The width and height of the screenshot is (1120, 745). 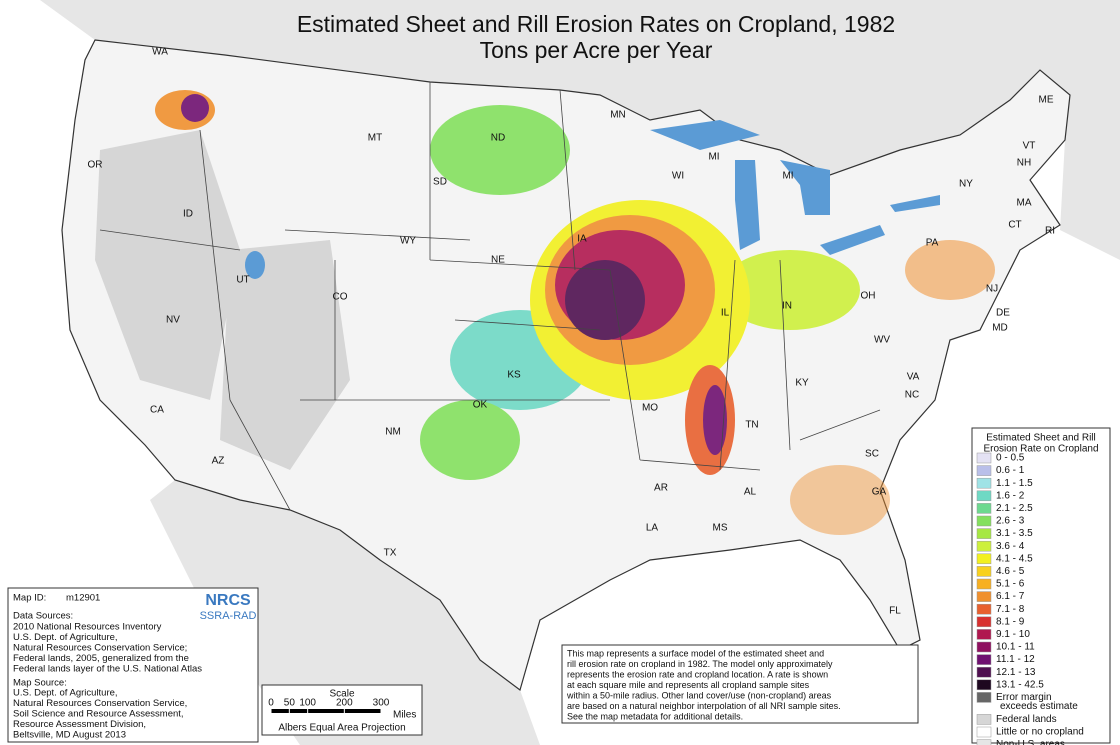 I want to click on legend-label: 3.1 - 3.5, so click(x=1014, y=533).